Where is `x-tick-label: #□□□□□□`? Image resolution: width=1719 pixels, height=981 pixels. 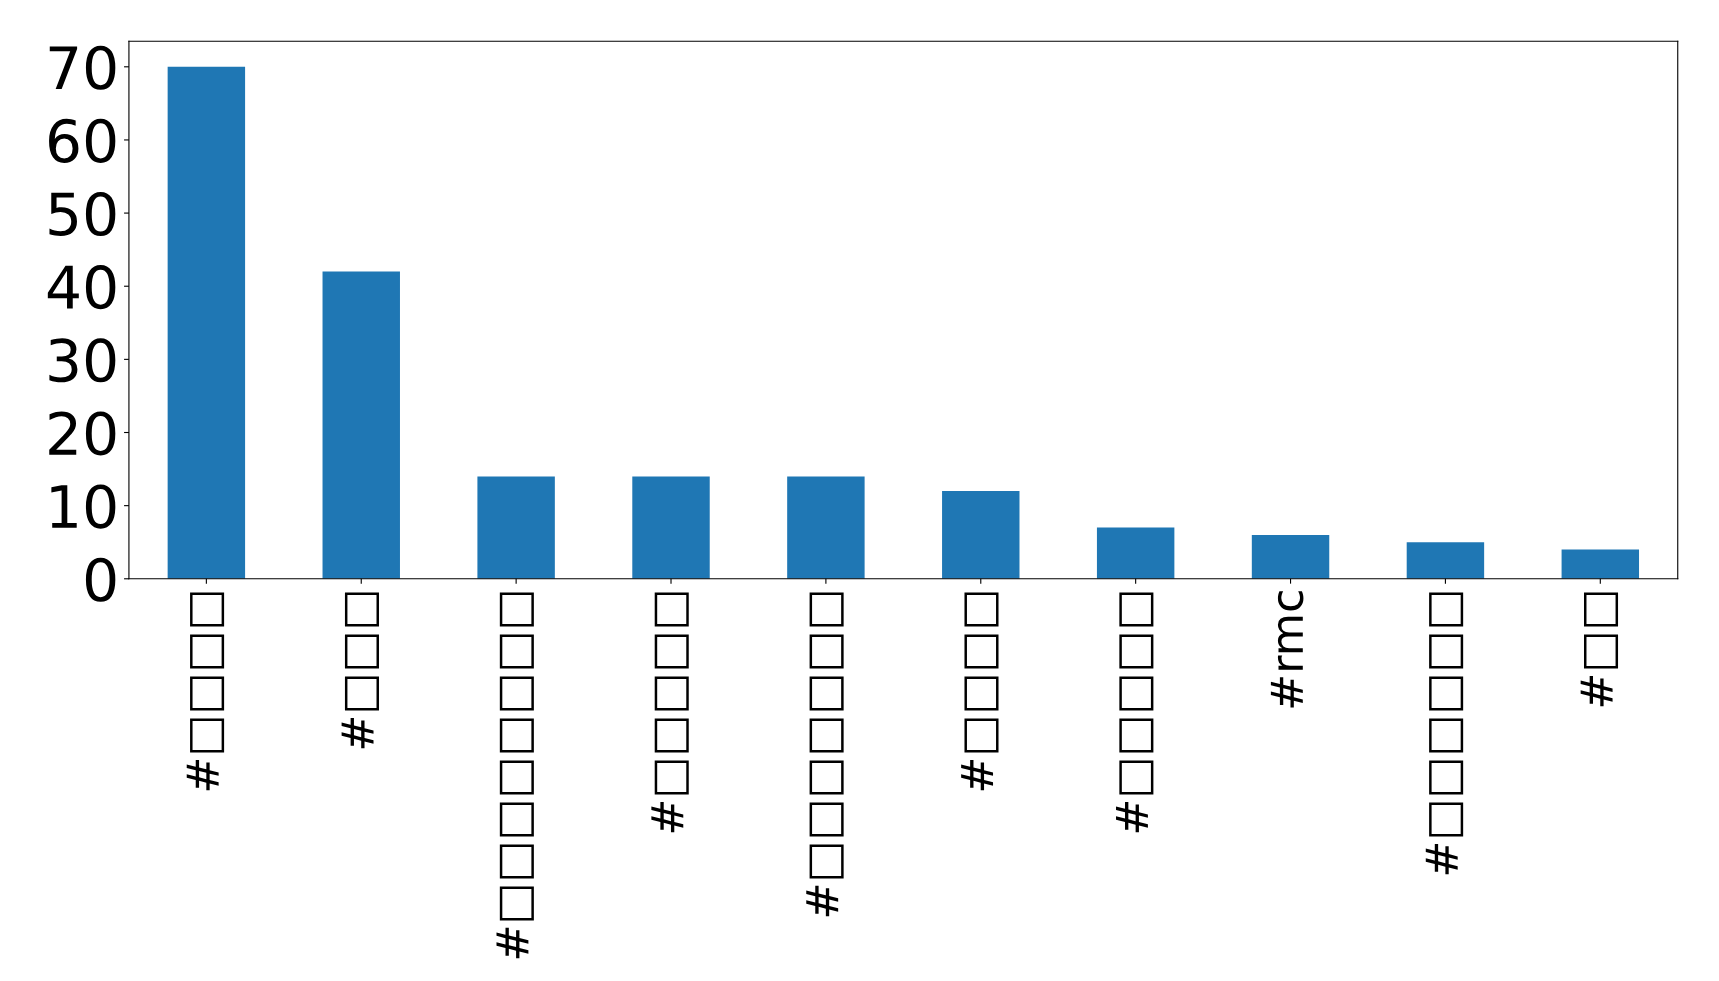 x-tick-label: #□□□□□□ is located at coordinates (1444, 733).